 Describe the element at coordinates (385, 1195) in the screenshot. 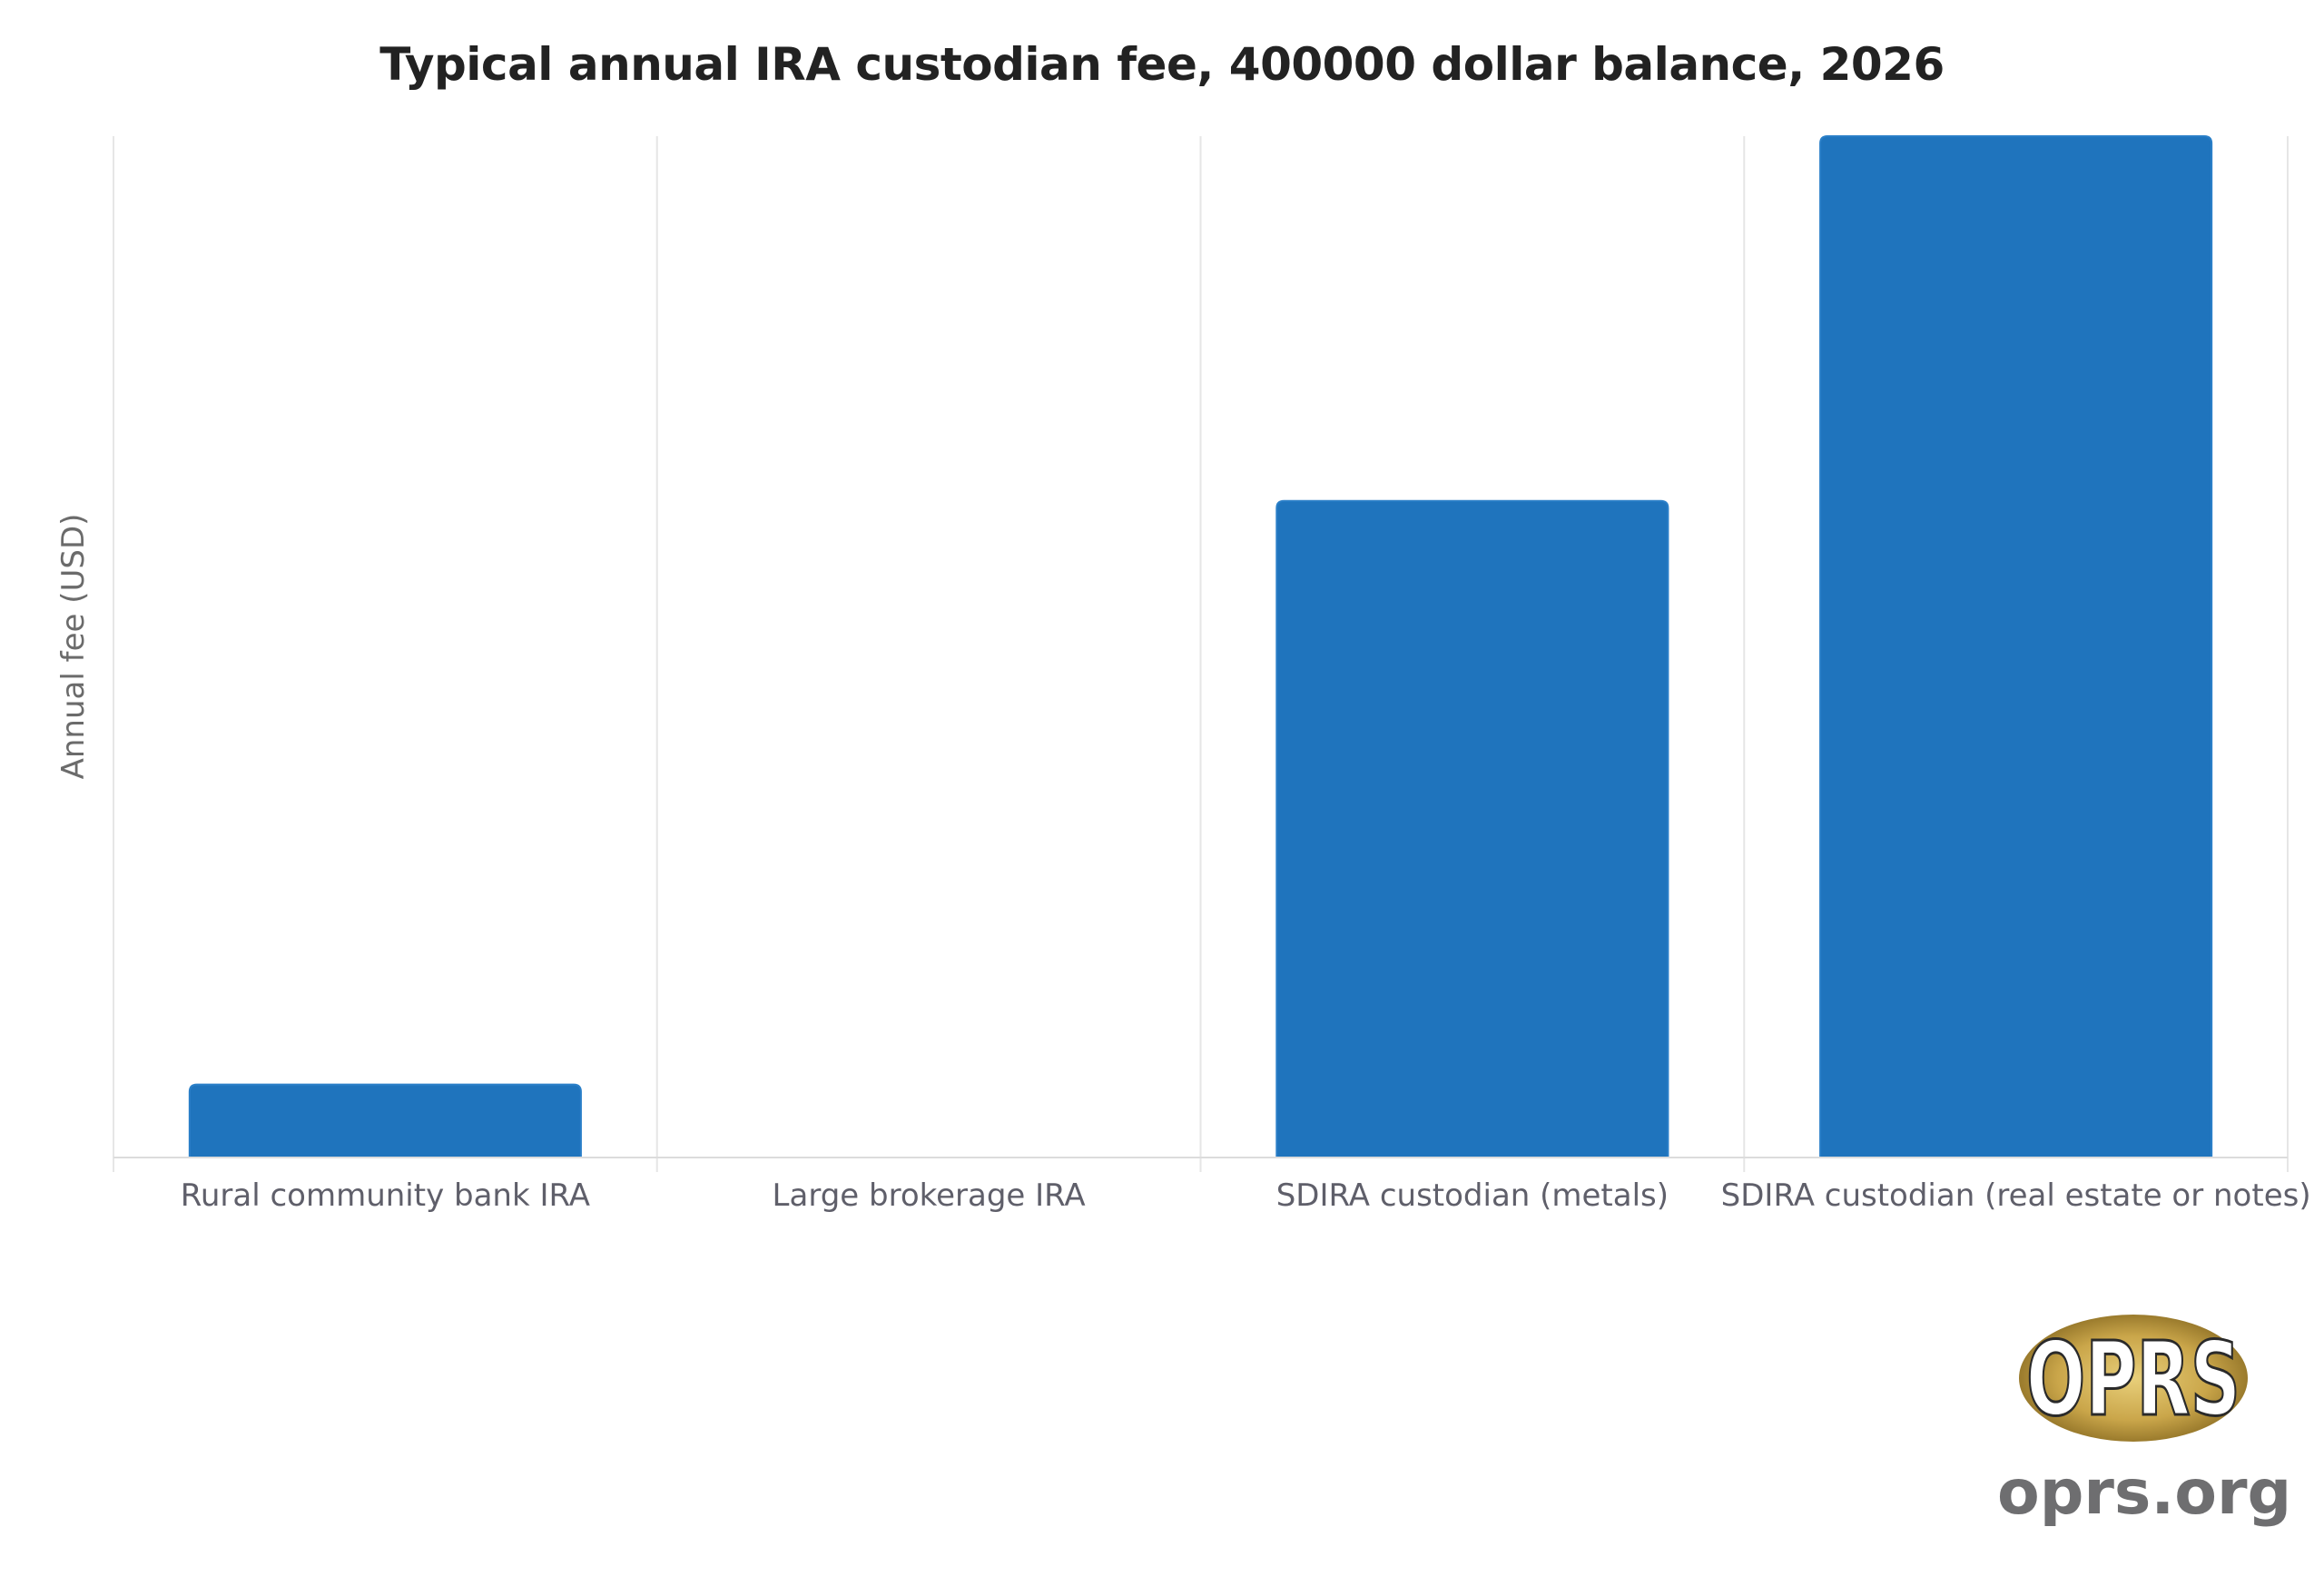

I see `x-tick-label: Rural community bank IRA` at that location.